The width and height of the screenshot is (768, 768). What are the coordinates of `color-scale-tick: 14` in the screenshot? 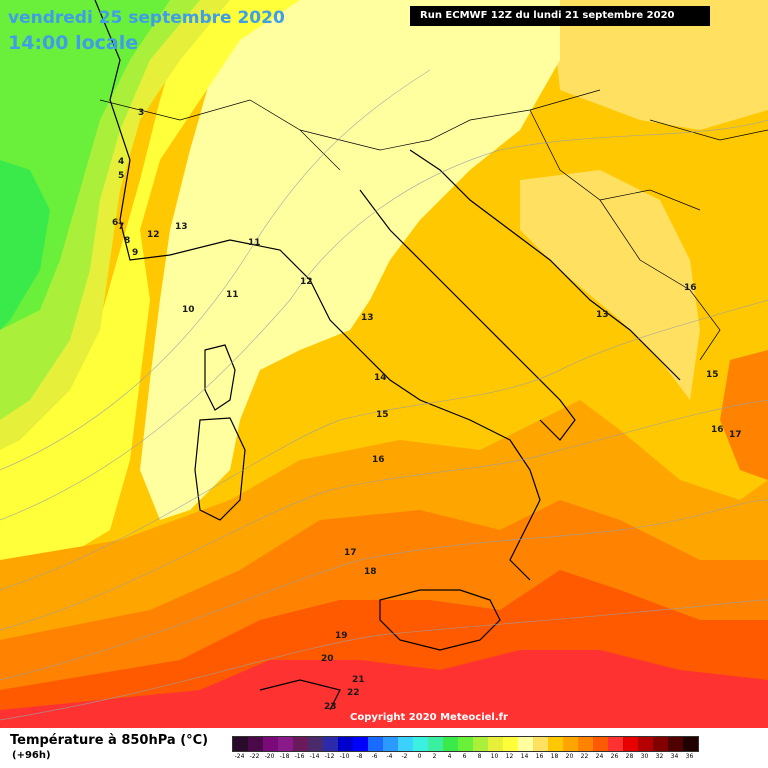 It's located at (524, 756).